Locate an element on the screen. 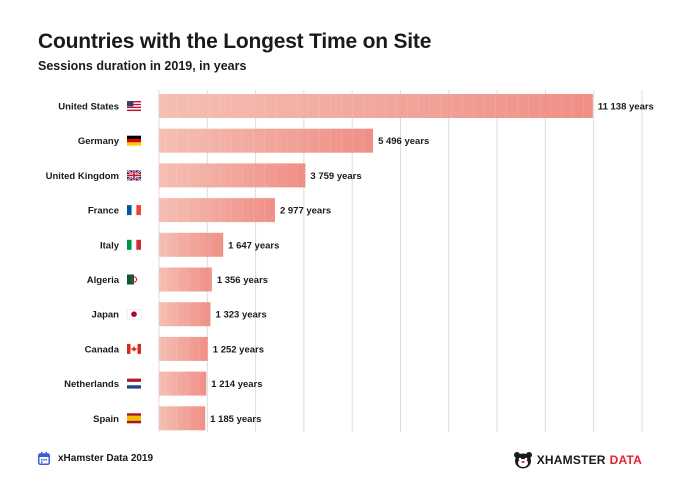 Image resolution: width=680 pixels, height=487 pixels. category-label: Netherlands is located at coordinates (91, 384).